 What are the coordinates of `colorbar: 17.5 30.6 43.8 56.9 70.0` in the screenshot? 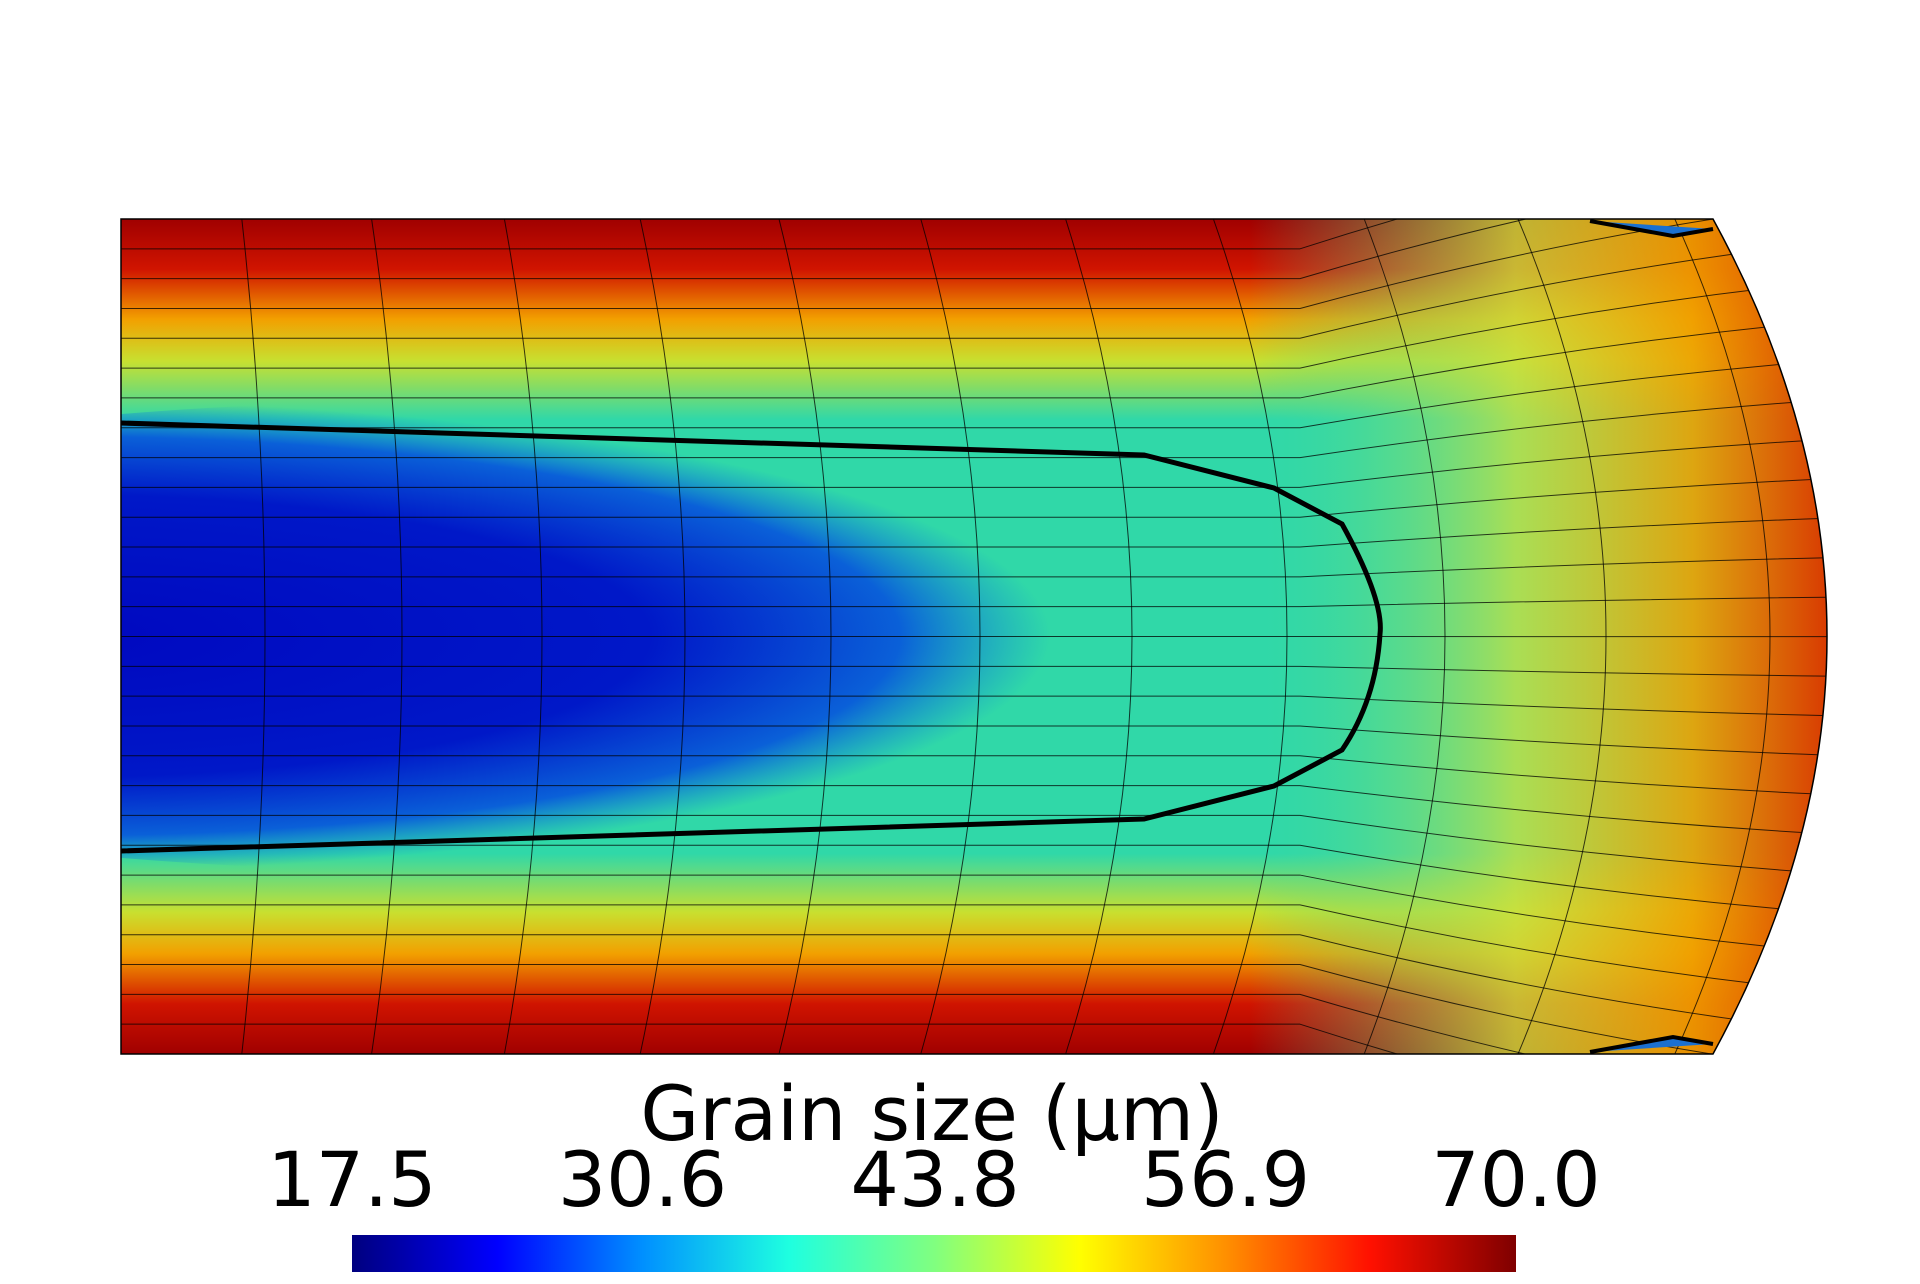 It's located at (933, 1203).